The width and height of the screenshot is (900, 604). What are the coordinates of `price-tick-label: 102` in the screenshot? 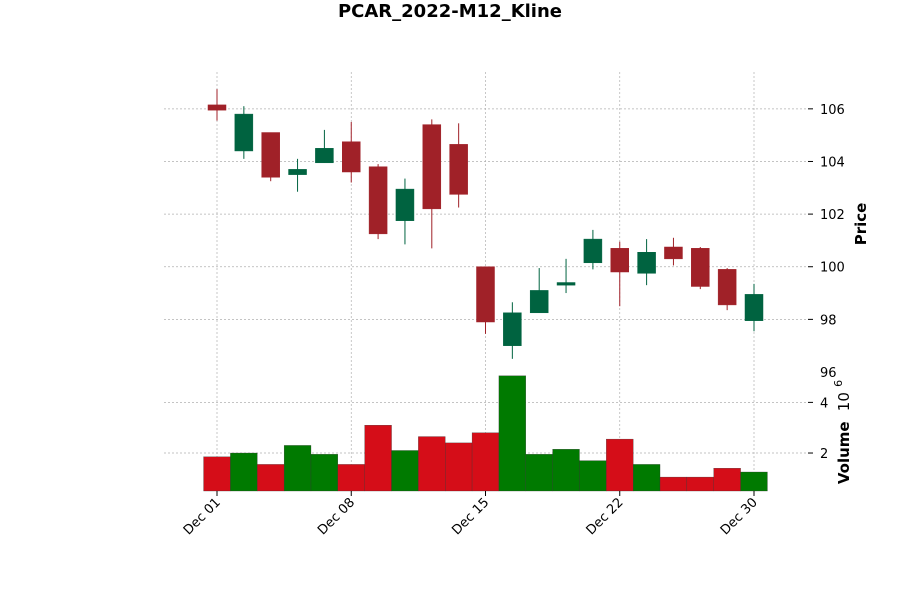 It's located at (832, 215).